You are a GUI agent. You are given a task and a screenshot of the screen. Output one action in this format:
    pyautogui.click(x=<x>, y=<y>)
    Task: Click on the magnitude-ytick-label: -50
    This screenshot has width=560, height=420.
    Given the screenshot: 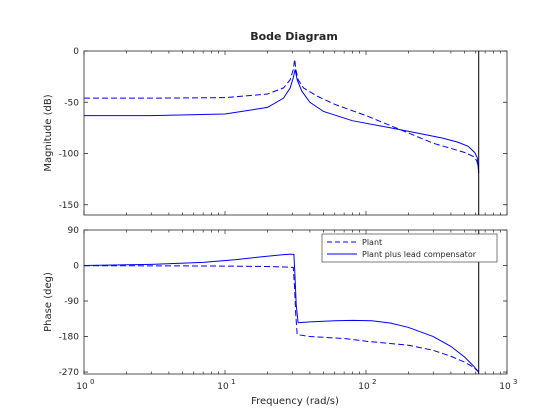 What is the action you would take?
    pyautogui.click(x=71, y=103)
    